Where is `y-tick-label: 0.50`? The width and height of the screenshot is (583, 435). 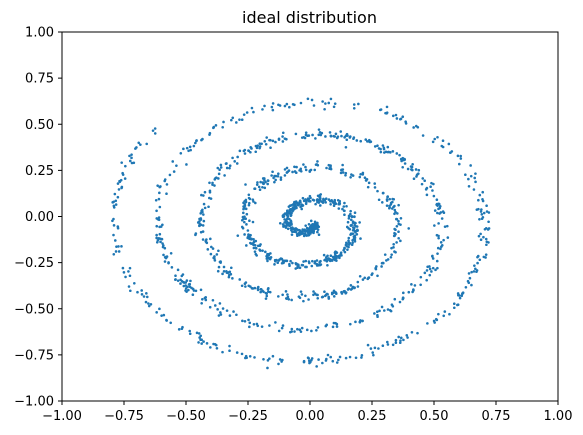 y-tick-label: 0.50 is located at coordinates (39, 125).